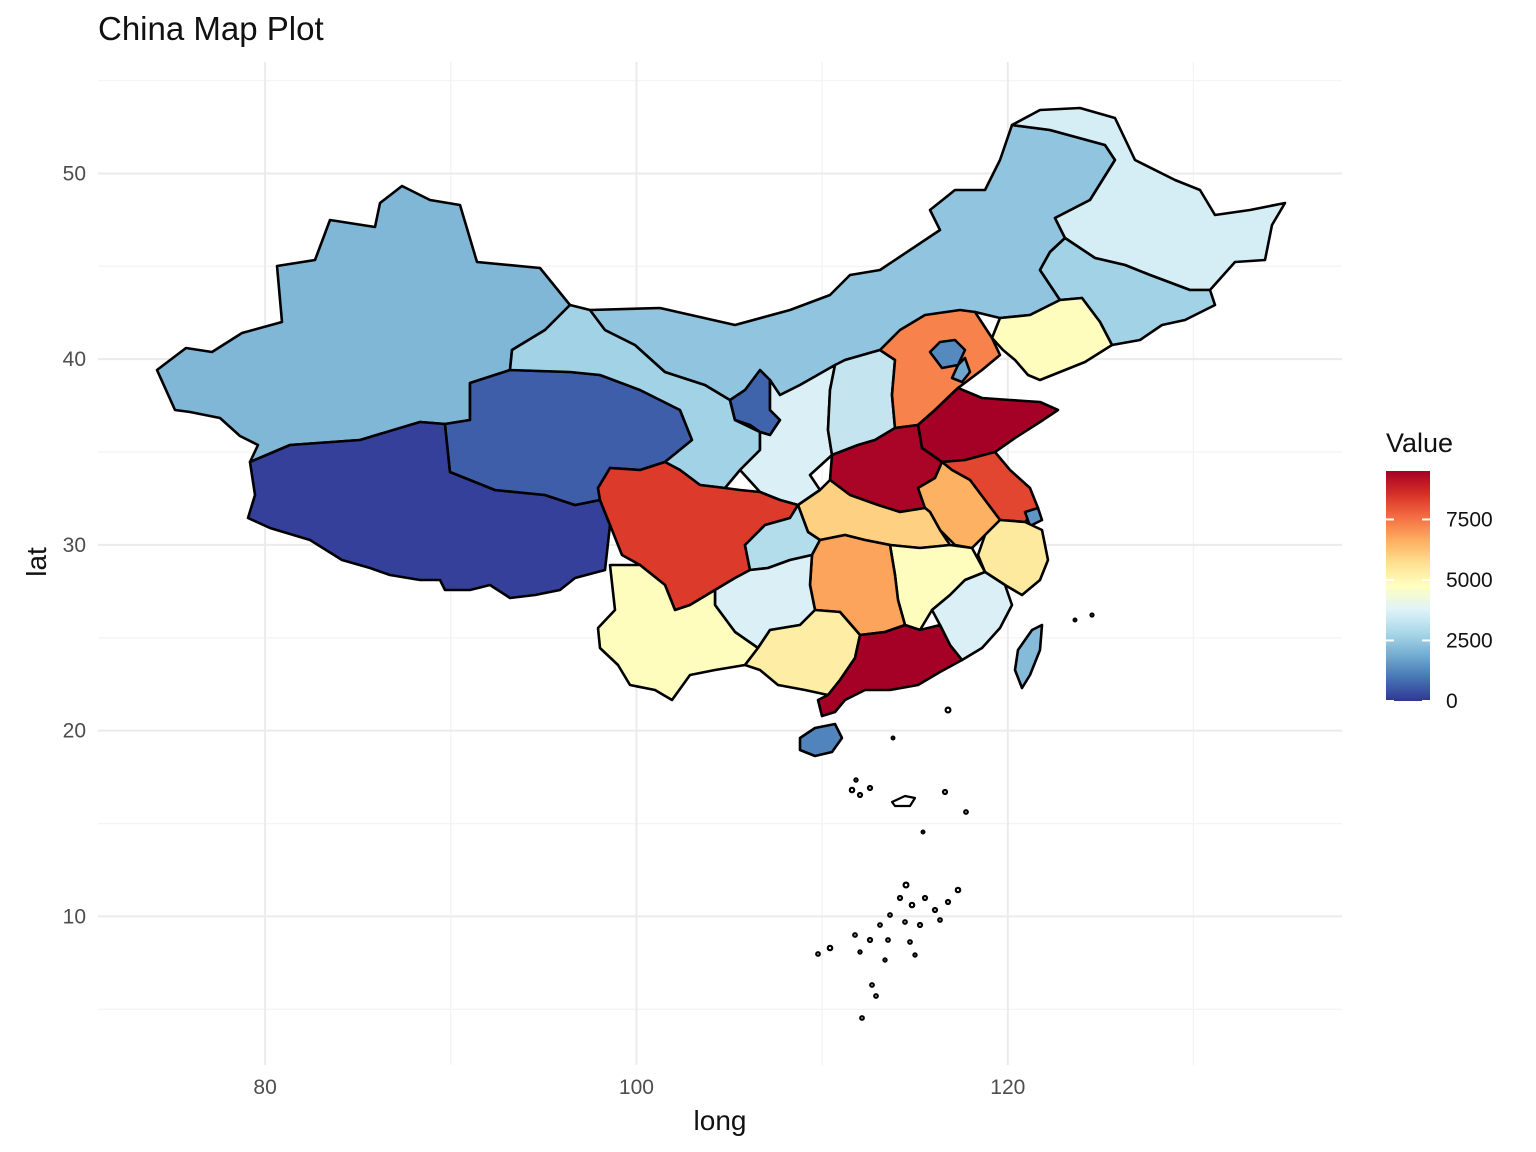 Image resolution: width=1536 pixels, height=1152 pixels. What do you see at coordinates (720, 1120) in the screenshot?
I see `x-axis-title: long` at bounding box center [720, 1120].